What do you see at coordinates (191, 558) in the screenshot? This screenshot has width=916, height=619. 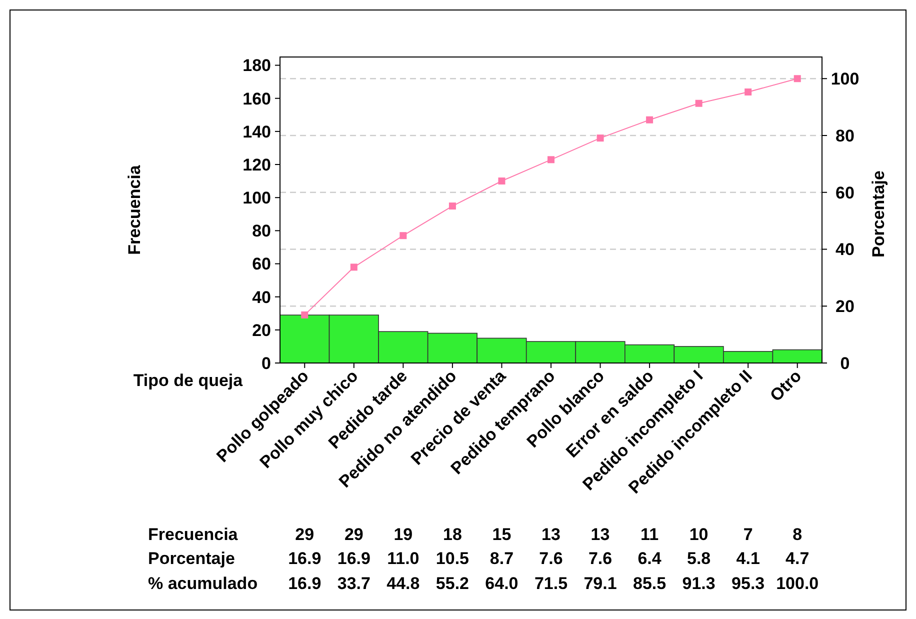 I see `text: Porcentaje` at bounding box center [191, 558].